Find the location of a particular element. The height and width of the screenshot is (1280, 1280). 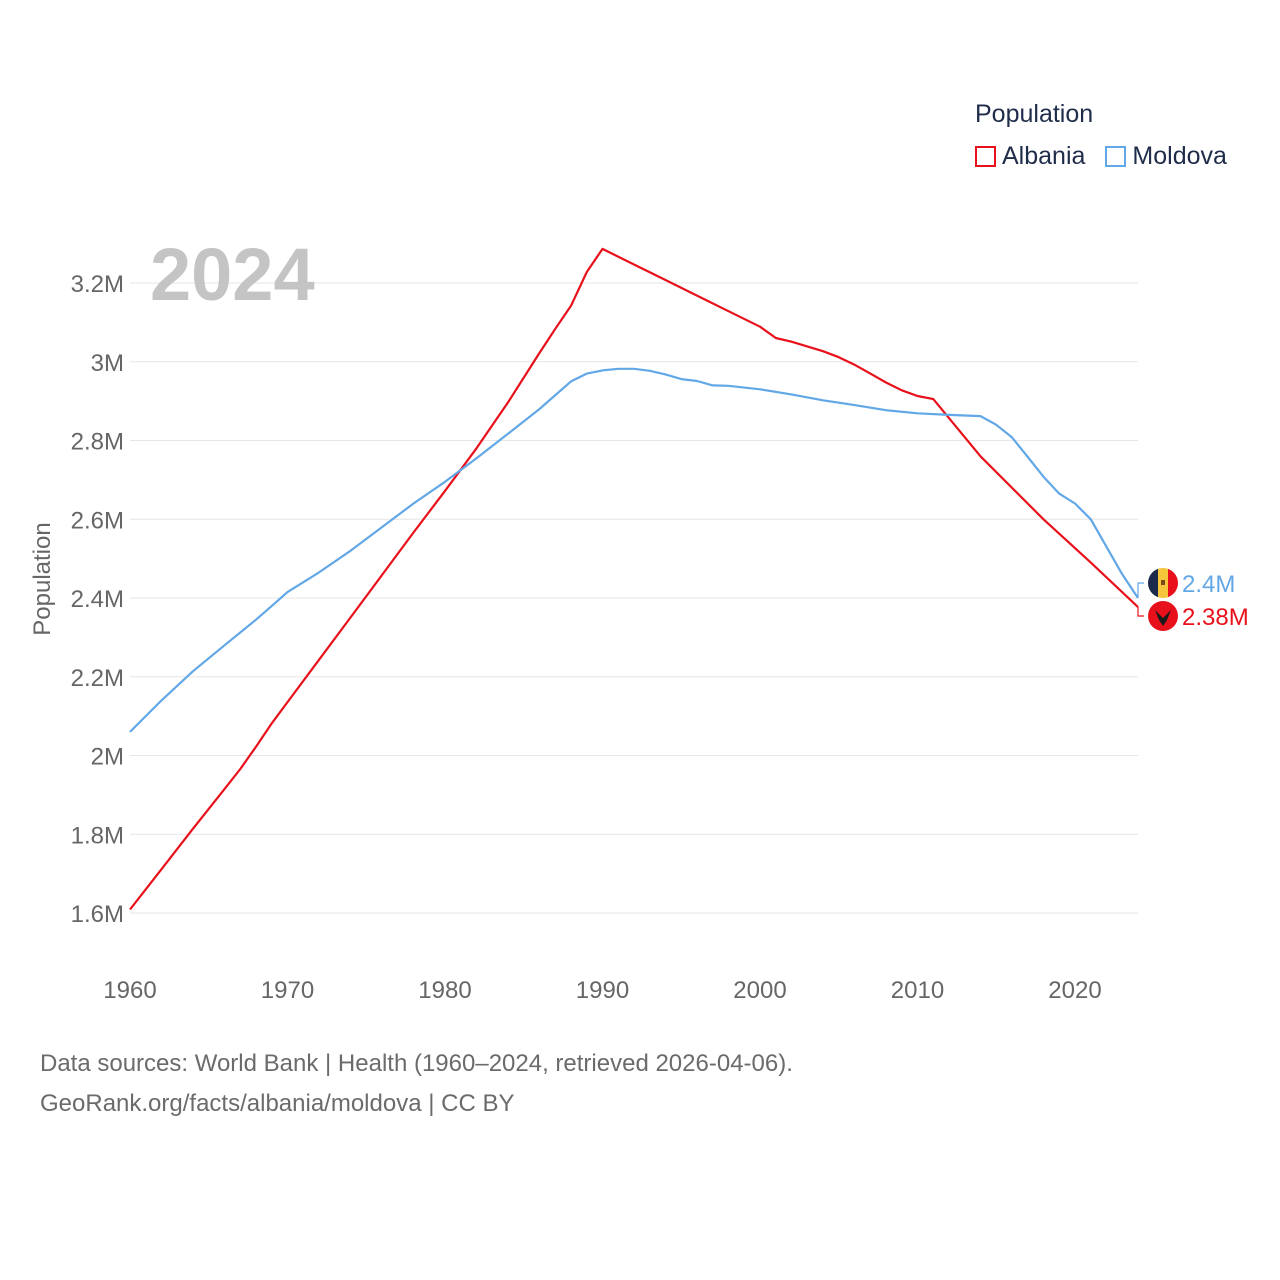

legend-title: Population is located at coordinates (1034, 114).